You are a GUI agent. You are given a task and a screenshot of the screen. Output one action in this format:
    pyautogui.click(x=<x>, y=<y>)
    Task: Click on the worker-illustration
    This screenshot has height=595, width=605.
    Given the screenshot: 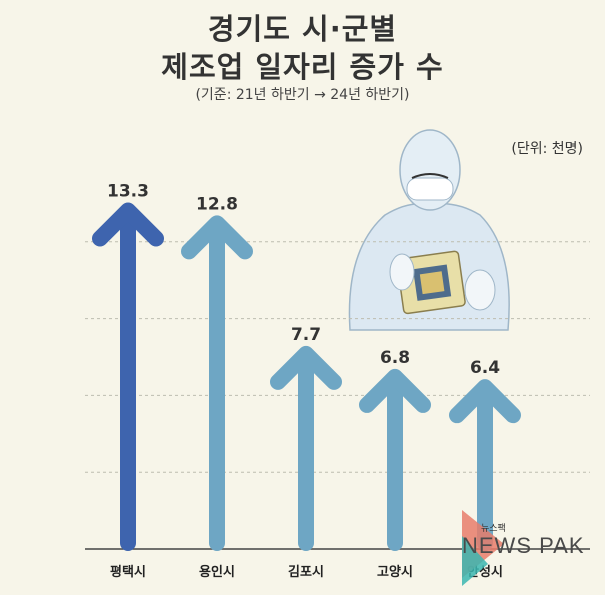 What is the action you would take?
    pyautogui.click(x=429, y=230)
    